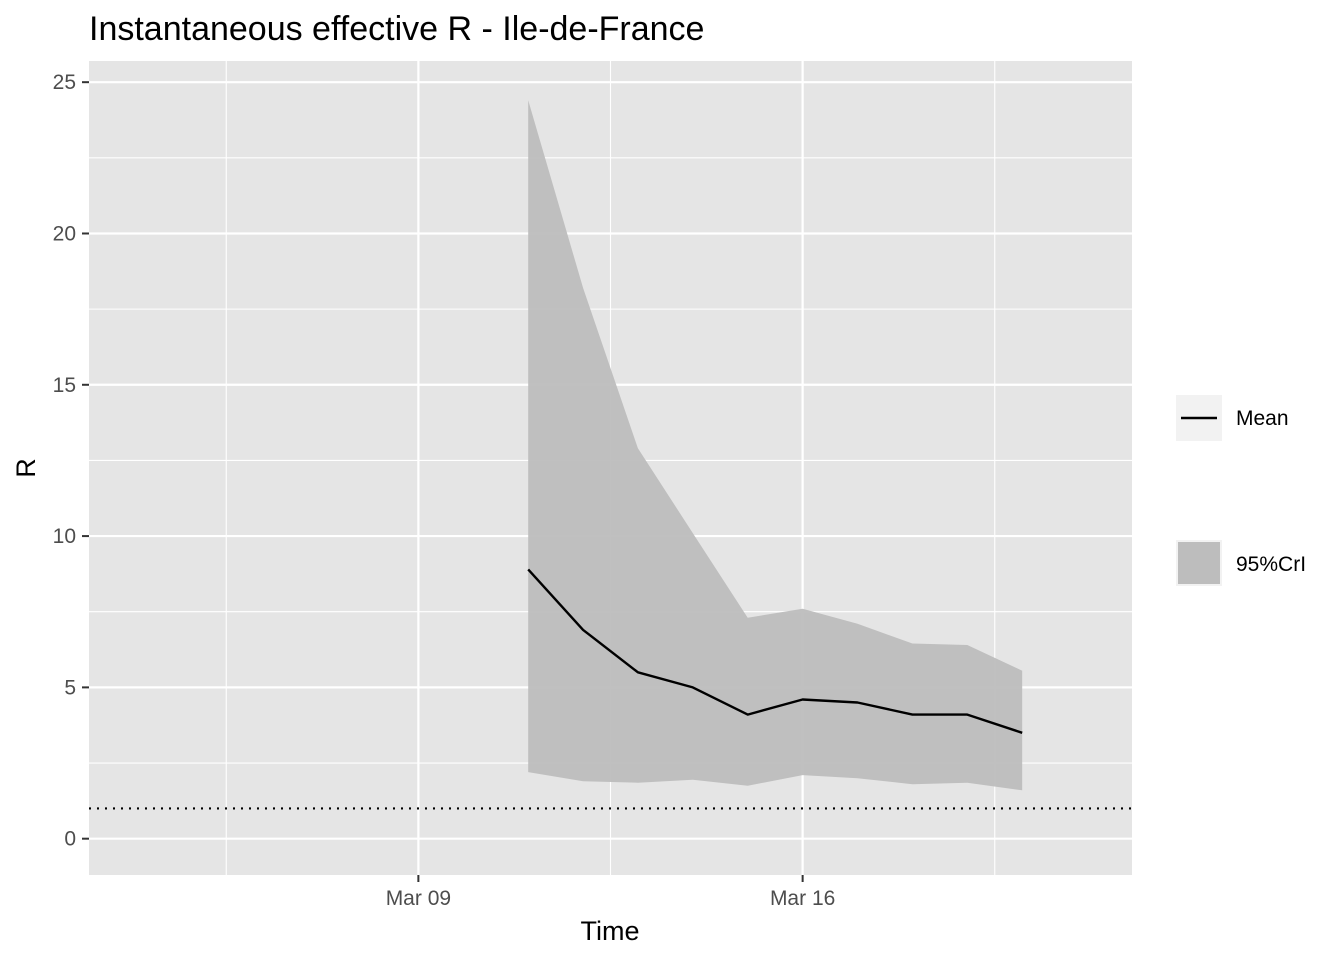 This screenshot has height=960, width=1344. What do you see at coordinates (70, 839) in the screenshot?
I see `y-tick-label: 0` at bounding box center [70, 839].